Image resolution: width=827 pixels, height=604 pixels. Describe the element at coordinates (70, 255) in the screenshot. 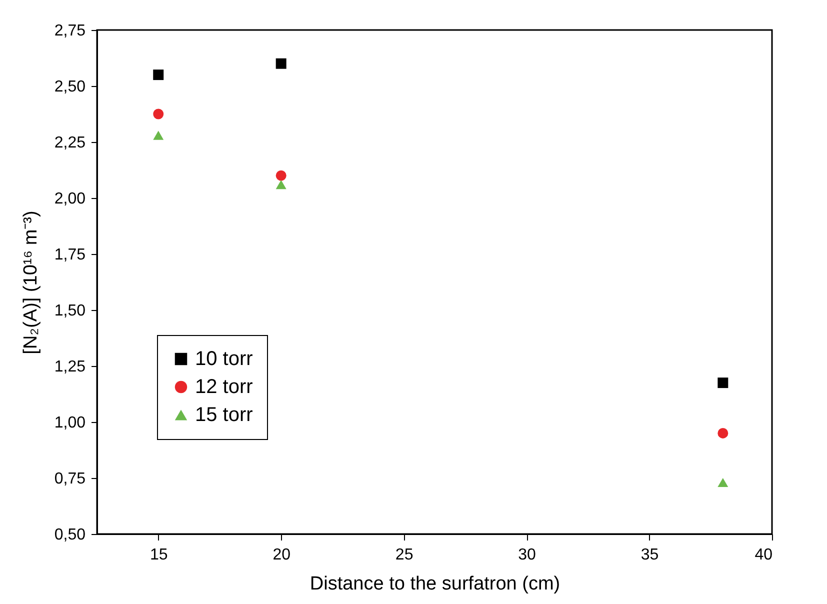

I see `y-tick-label: 1,75` at that location.